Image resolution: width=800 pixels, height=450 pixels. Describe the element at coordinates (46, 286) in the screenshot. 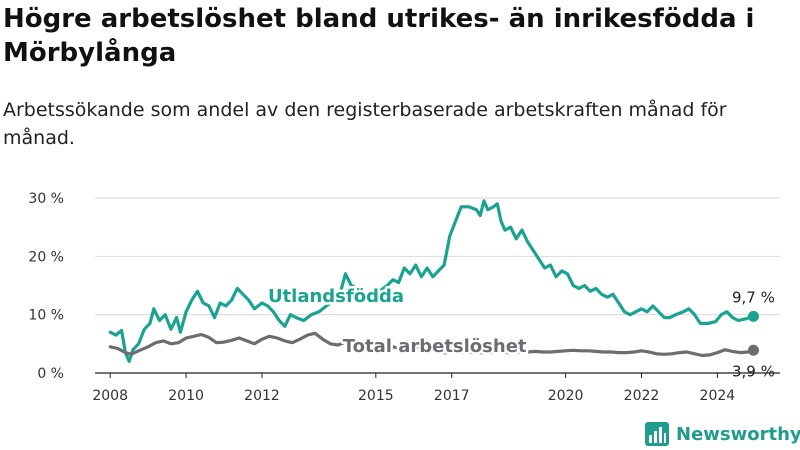

I see `y-axis-ticks: 0 % 10 % 20 % 30 %` at that location.